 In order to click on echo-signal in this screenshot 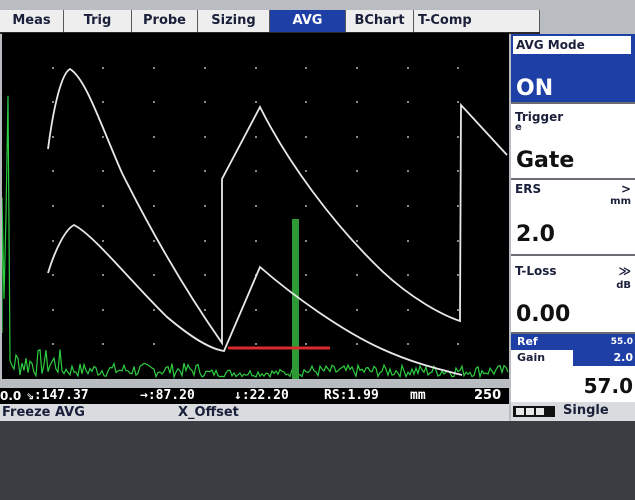, I will do `click(295, 299)`.